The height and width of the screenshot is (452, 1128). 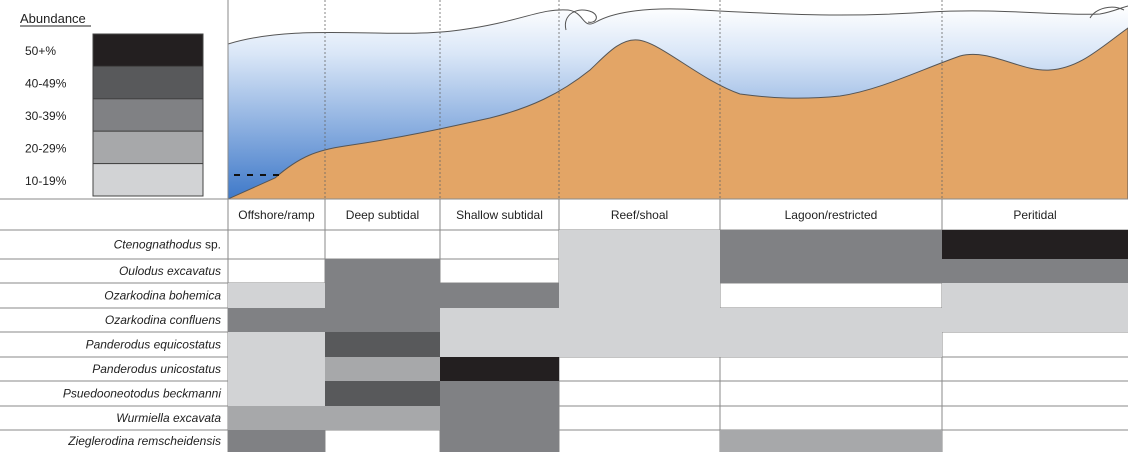 I want to click on species-label: Ozarkodina confluens, so click(x=163, y=320).